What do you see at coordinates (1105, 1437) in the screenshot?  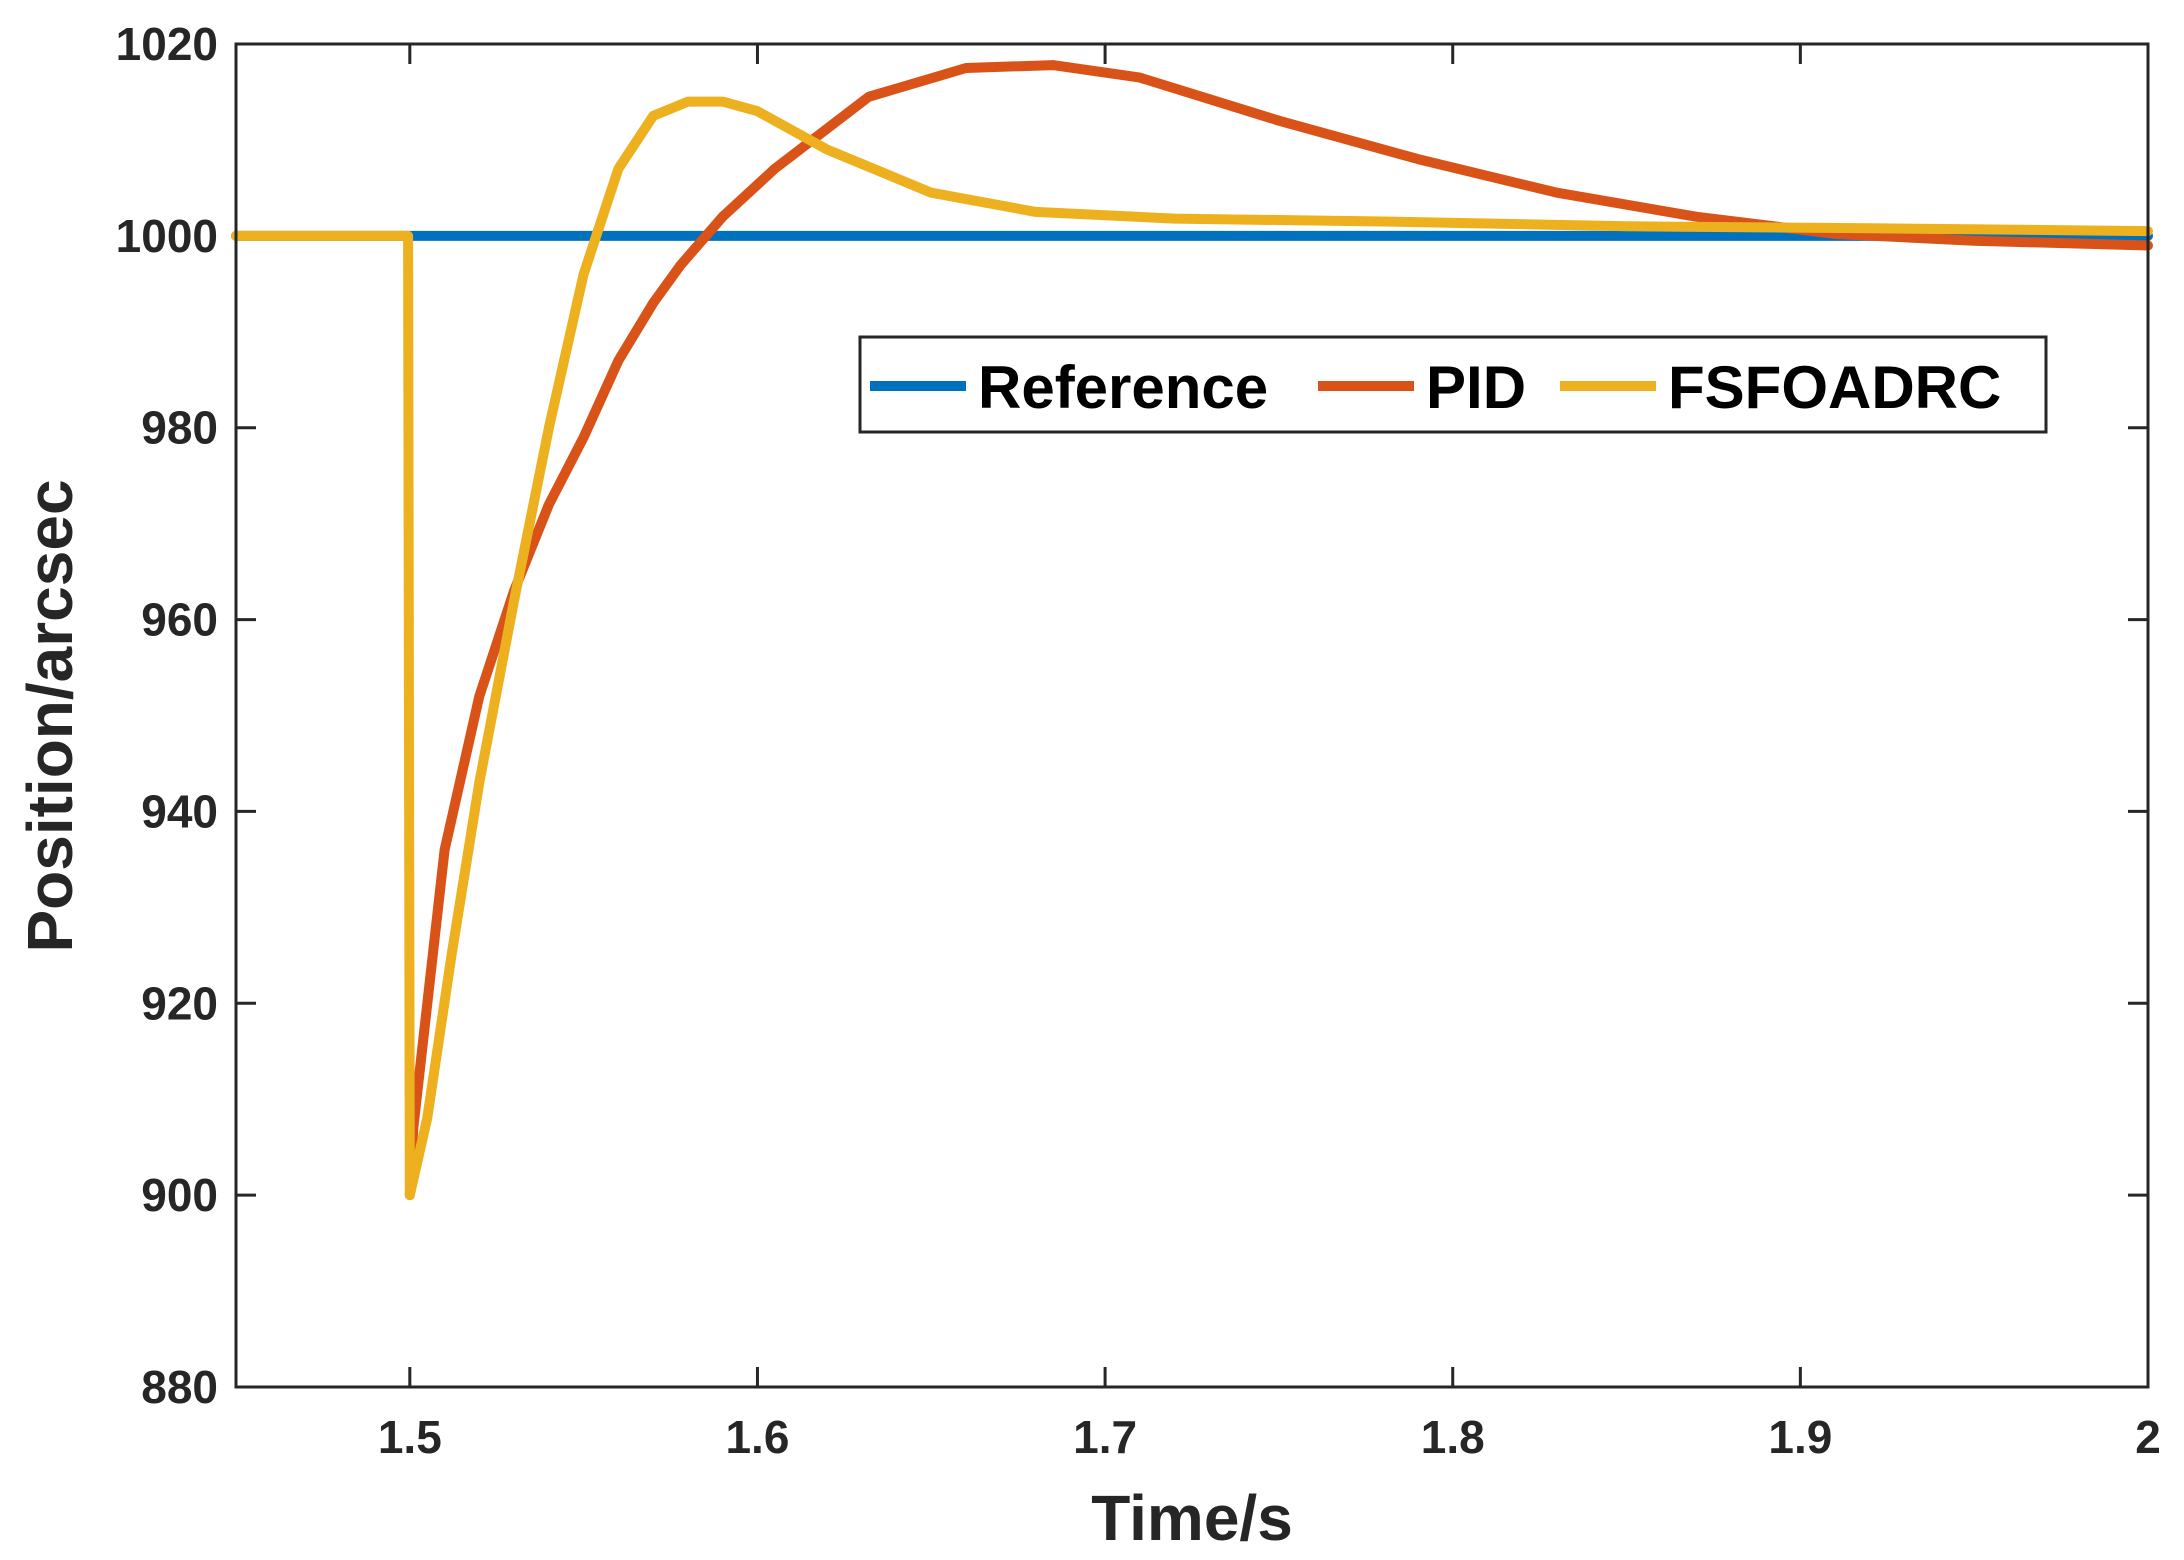 I see `x-tick-label: 1.7` at bounding box center [1105, 1437].